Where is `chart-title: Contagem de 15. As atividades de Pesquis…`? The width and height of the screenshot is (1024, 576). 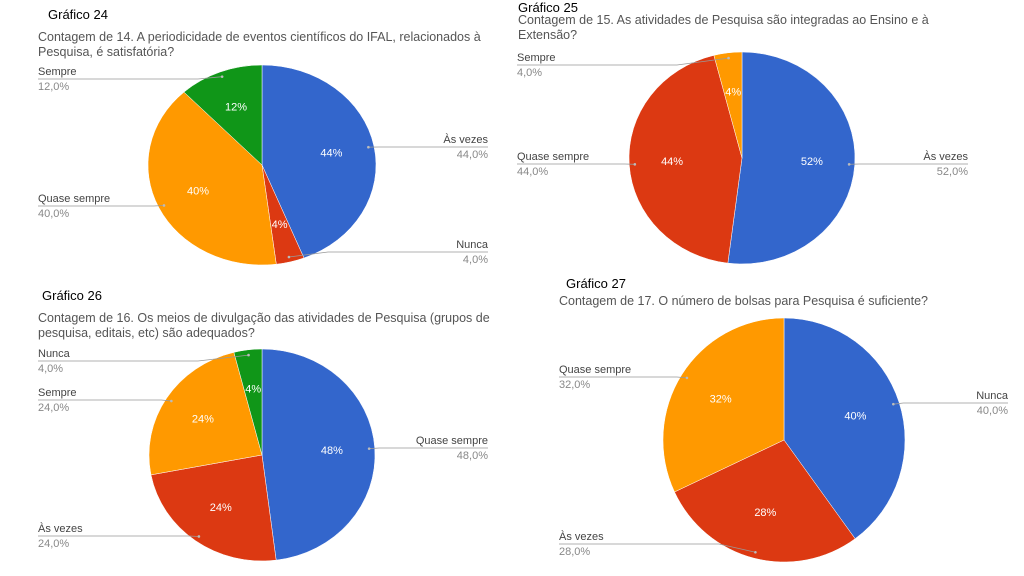 chart-title: Contagem de 15. As atividades de Pesquis… is located at coordinates (723, 27).